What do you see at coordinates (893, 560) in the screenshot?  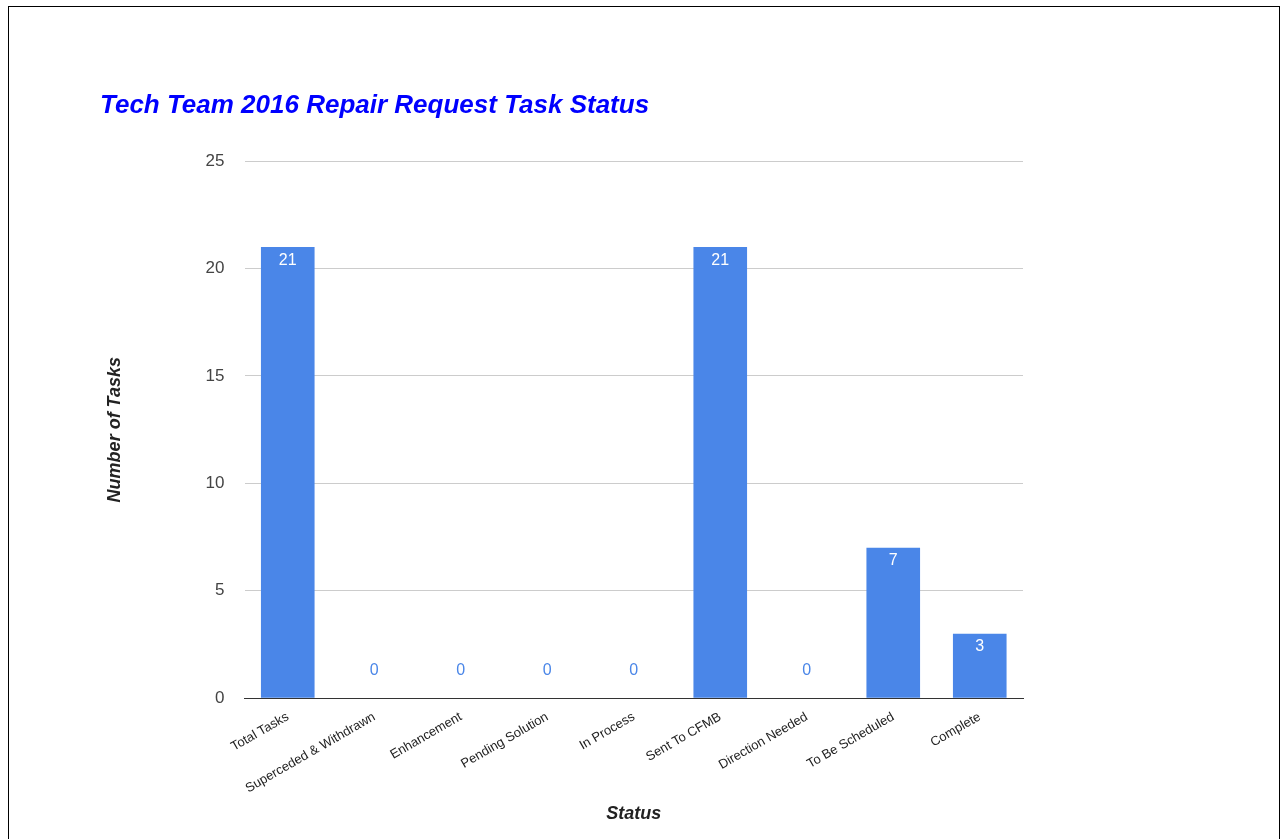 I see `data-label: 7` at bounding box center [893, 560].